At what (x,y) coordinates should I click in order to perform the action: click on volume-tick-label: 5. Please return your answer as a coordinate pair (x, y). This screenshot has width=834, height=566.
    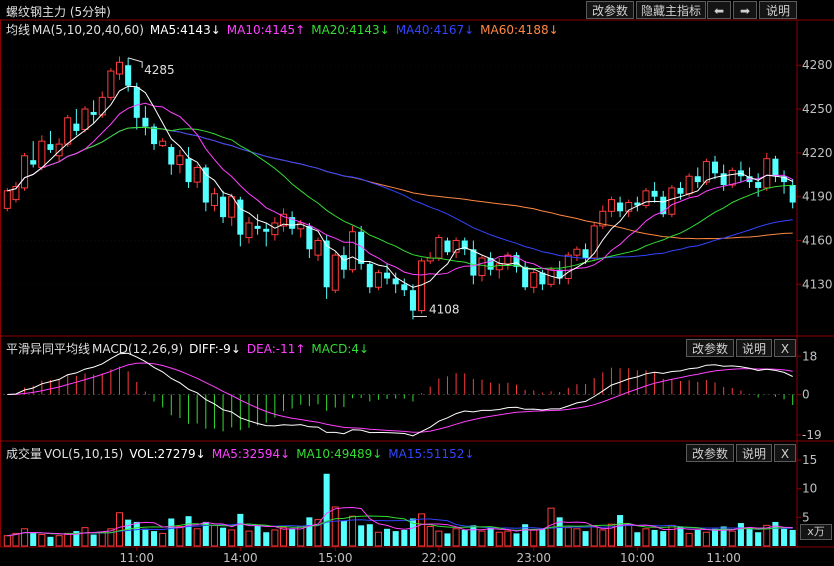
    Looking at the image, I should click on (806, 517).